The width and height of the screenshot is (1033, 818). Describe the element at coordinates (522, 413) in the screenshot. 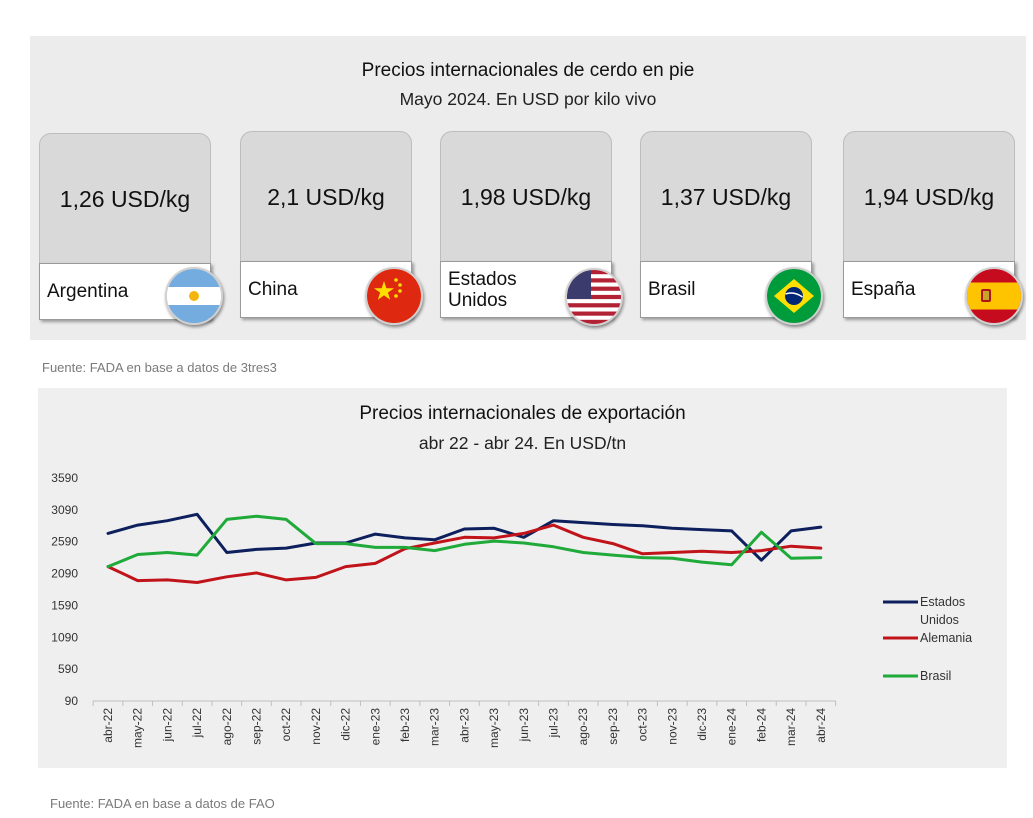

I see `chart-title: Precios internacionales de exportación` at that location.